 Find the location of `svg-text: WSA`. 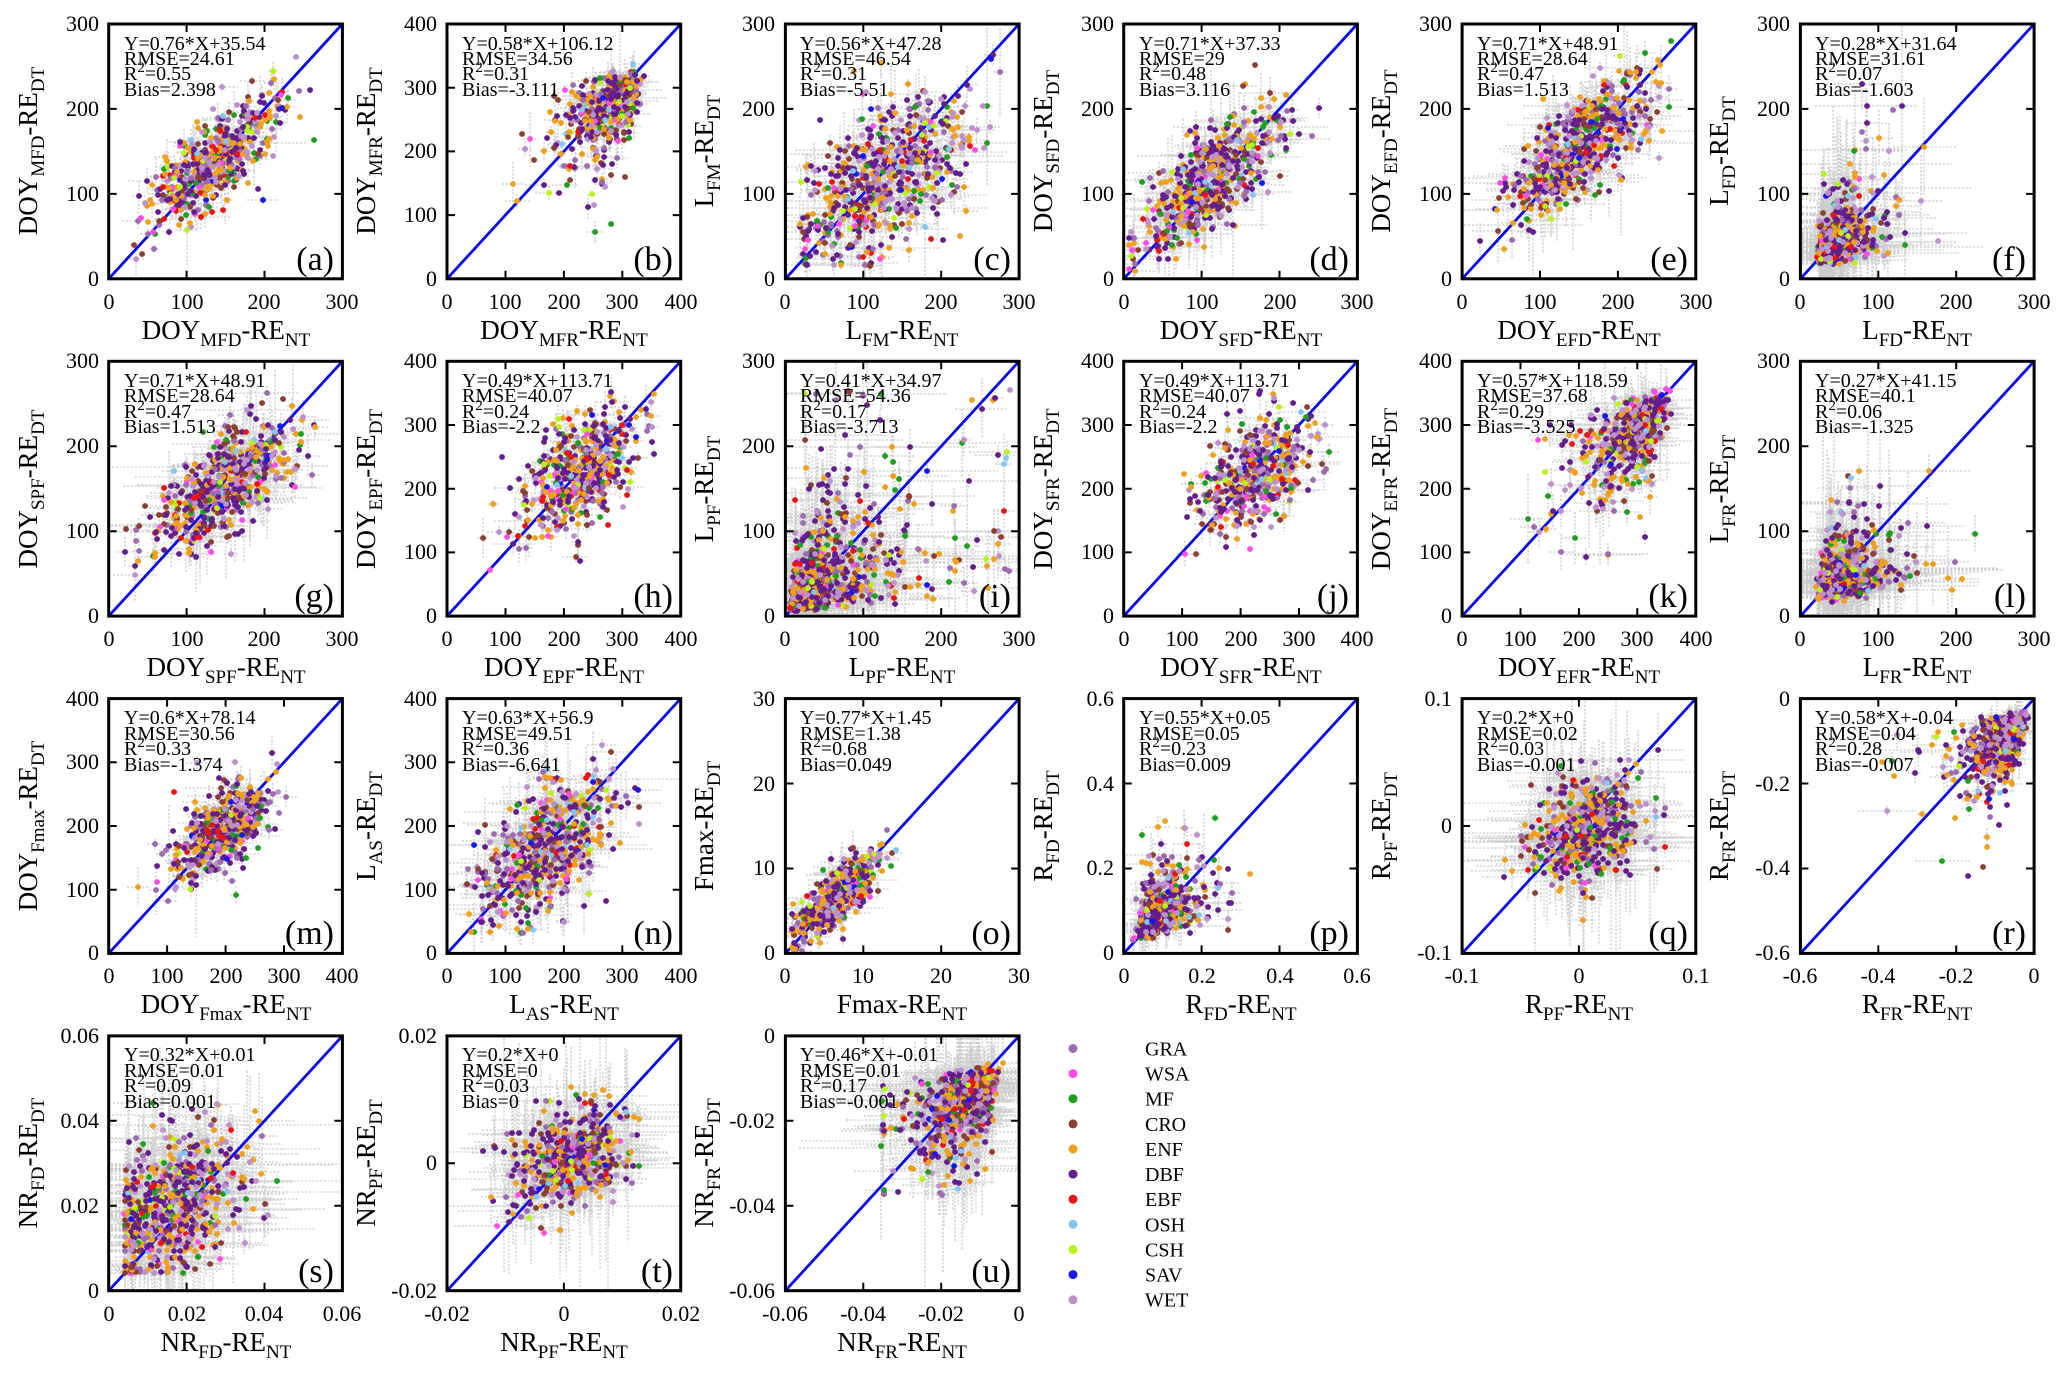

svg-text: WSA is located at coordinates (1167, 1075).